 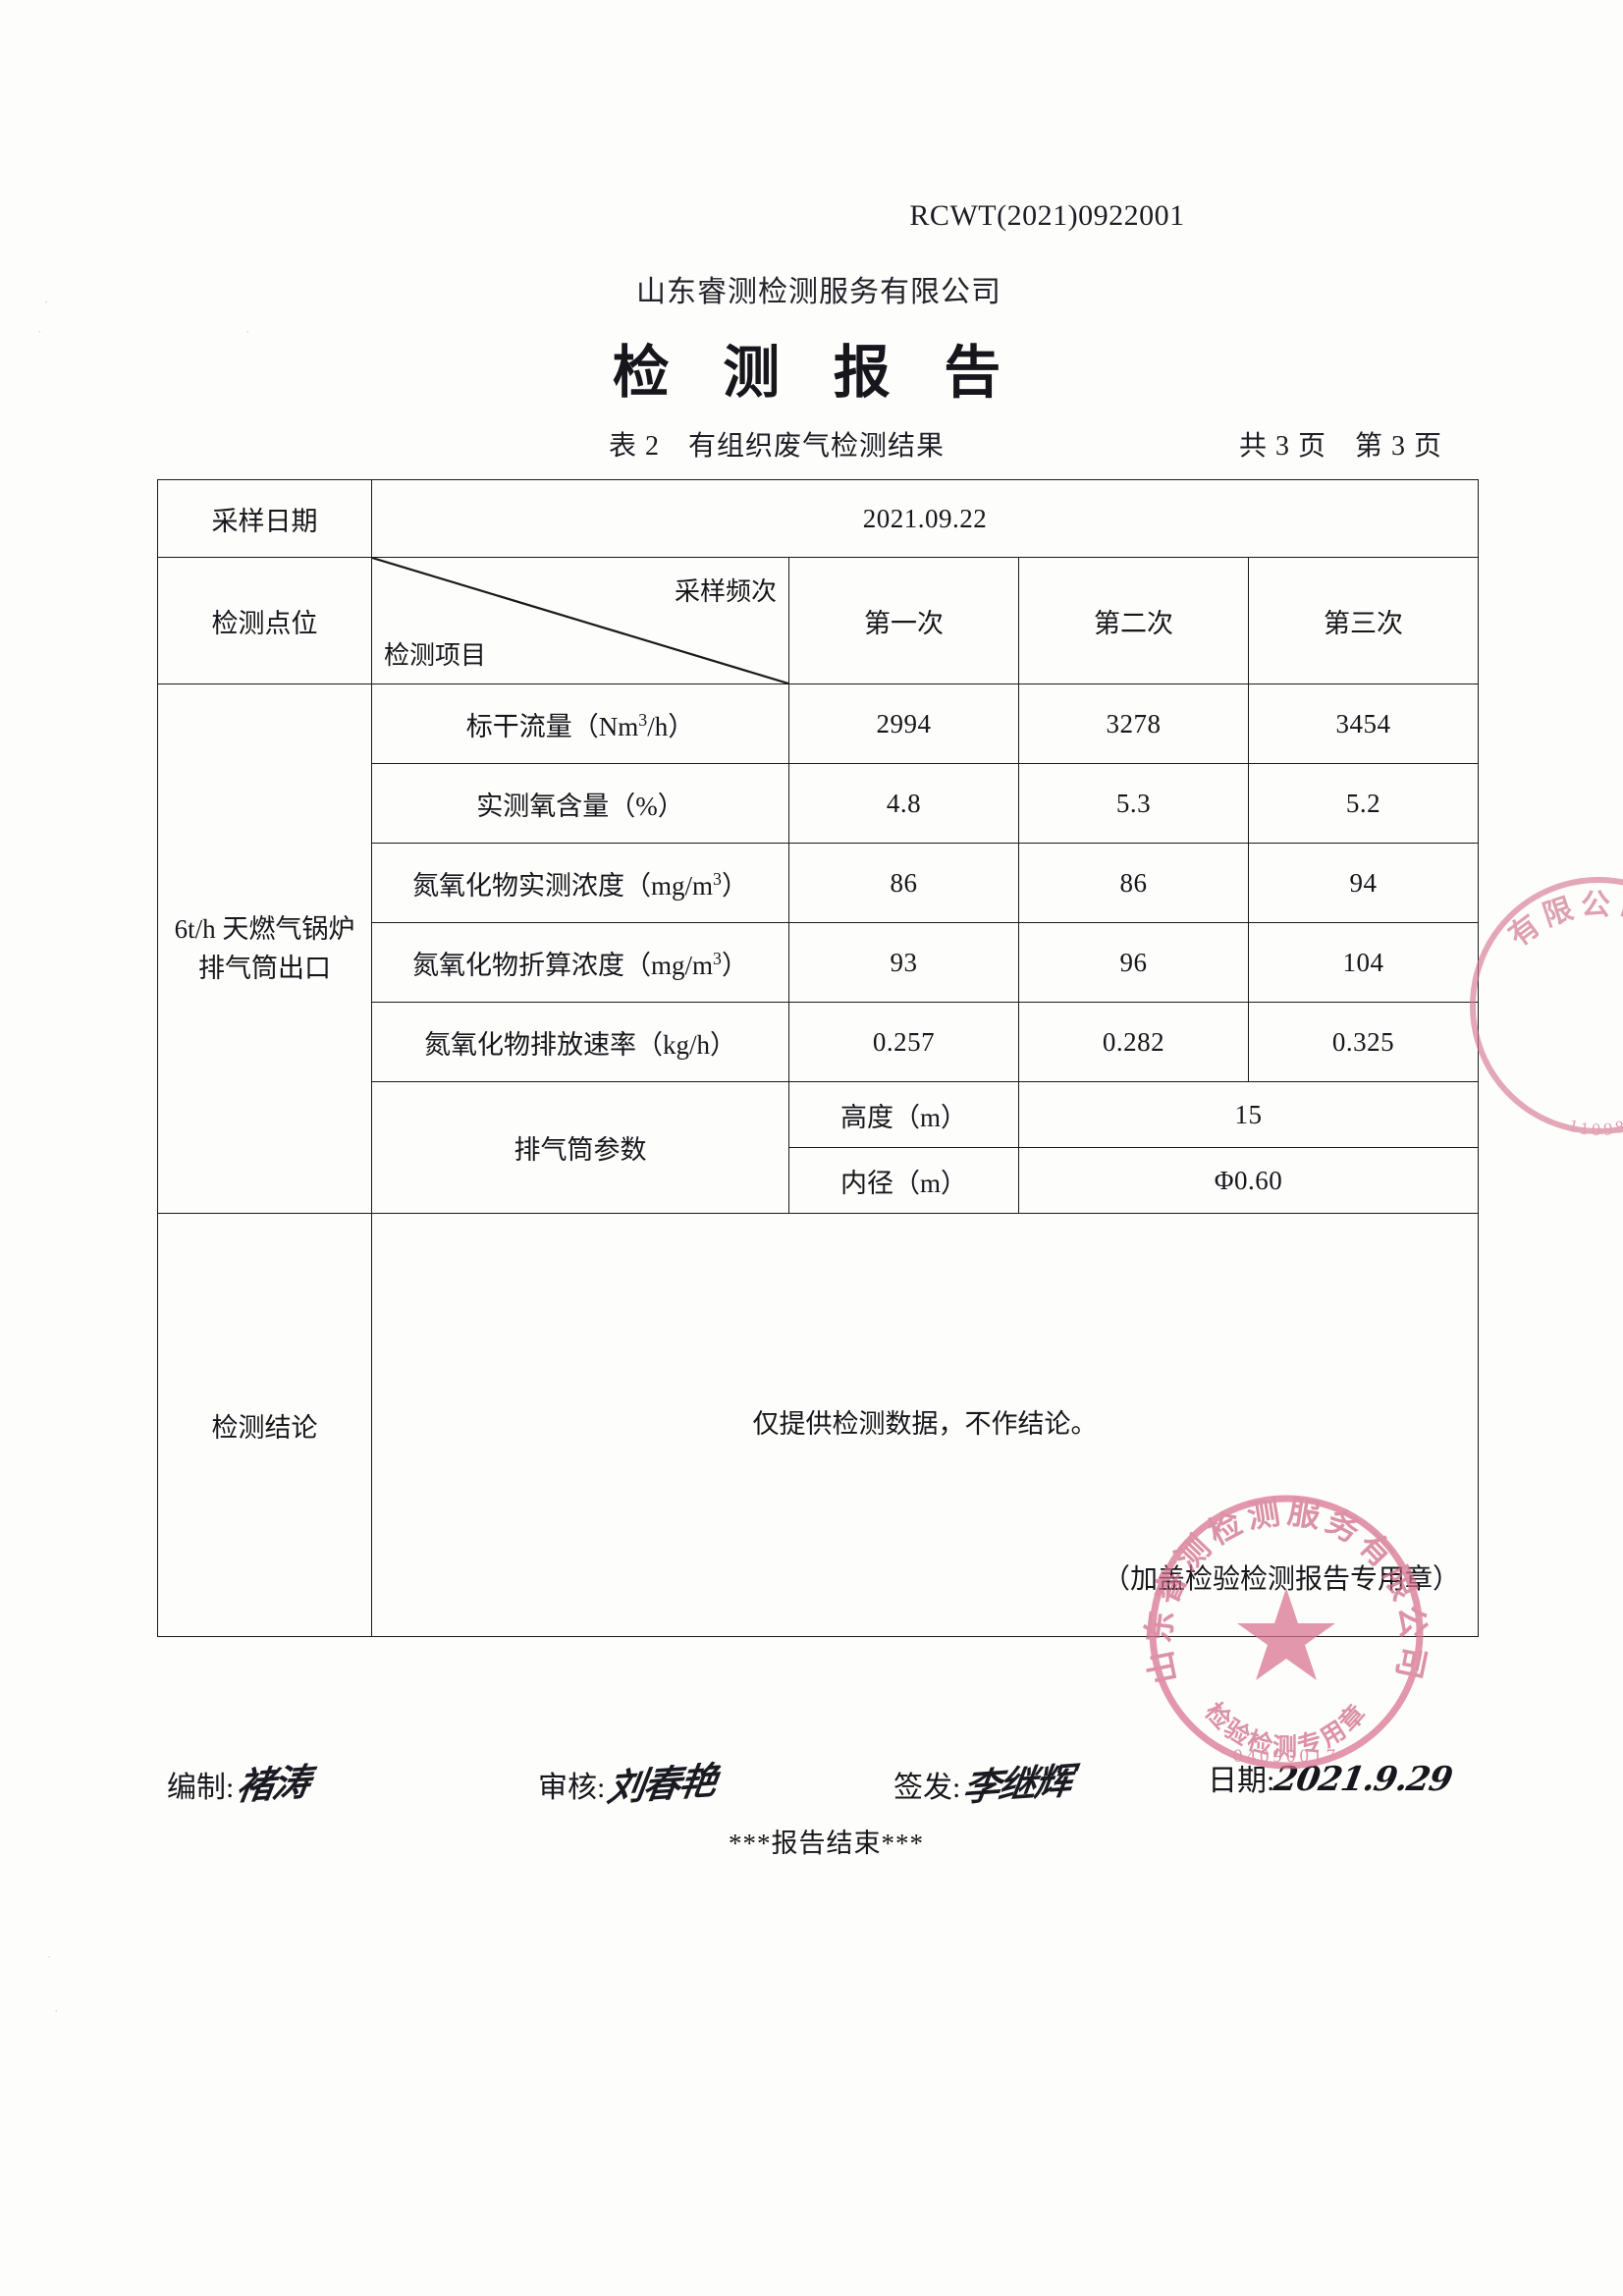 I want to click on date-handwritten: 2021.9.29, so click(x=1364, y=1779).